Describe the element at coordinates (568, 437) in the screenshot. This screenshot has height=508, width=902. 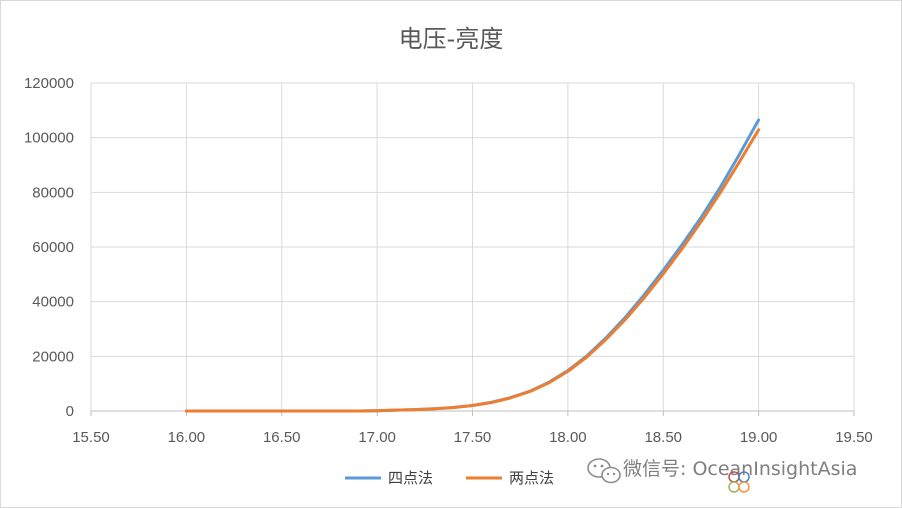
I see `x-tick-label: 18.00` at that location.